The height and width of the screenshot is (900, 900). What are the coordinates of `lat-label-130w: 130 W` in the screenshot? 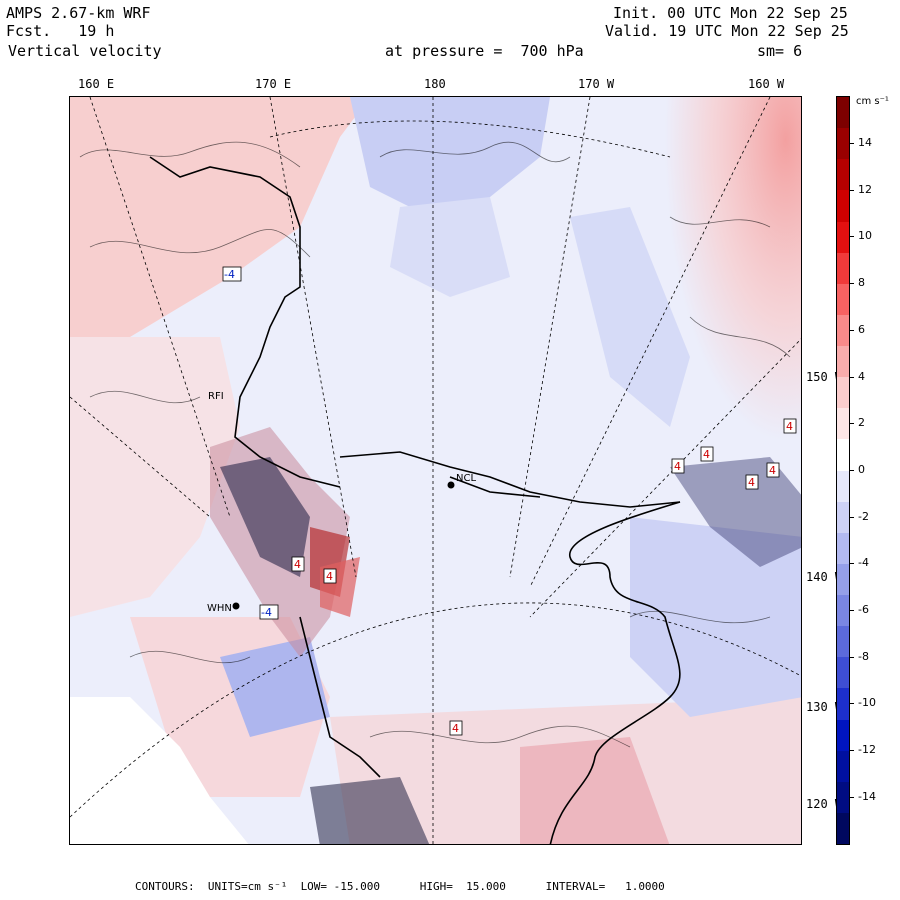 It's located at (824, 707).